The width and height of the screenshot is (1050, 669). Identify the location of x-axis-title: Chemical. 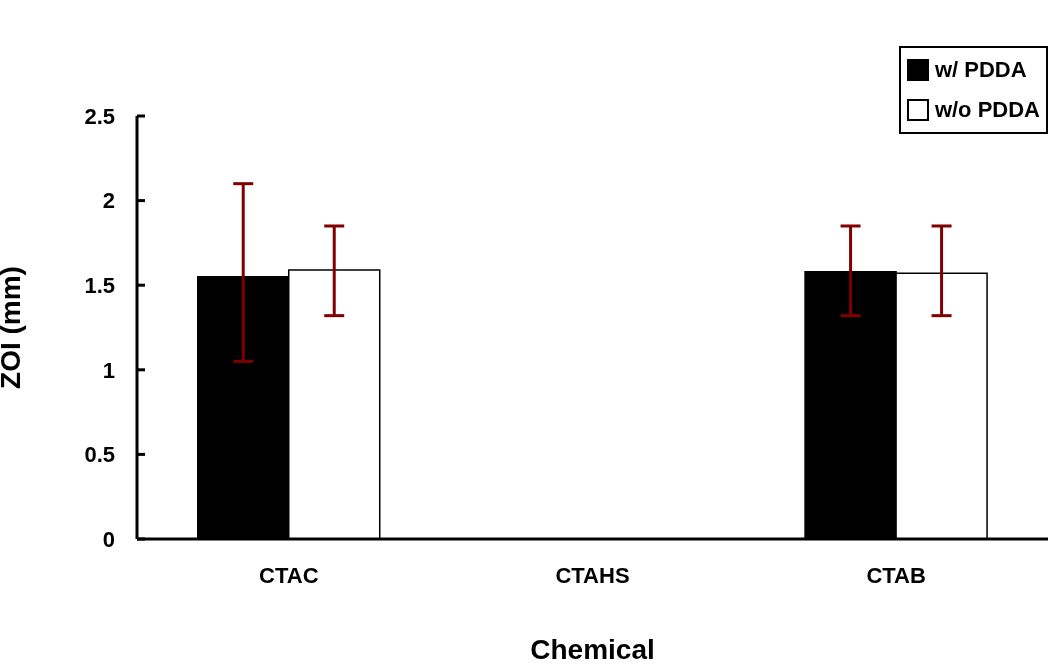
(592, 649).